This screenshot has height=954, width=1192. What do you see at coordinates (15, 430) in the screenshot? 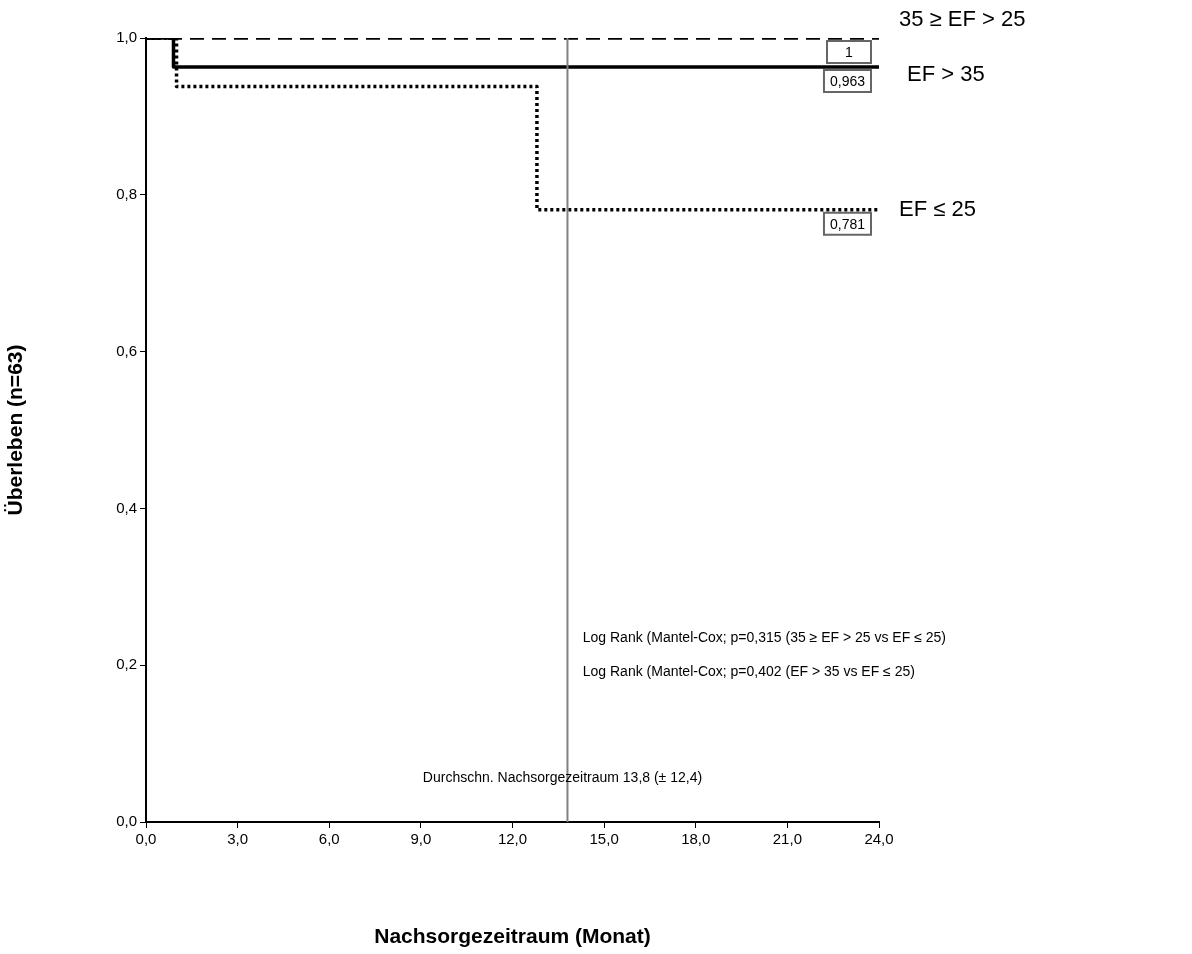
I see `y-axis-title: Überleben (n=63)` at bounding box center [15, 430].